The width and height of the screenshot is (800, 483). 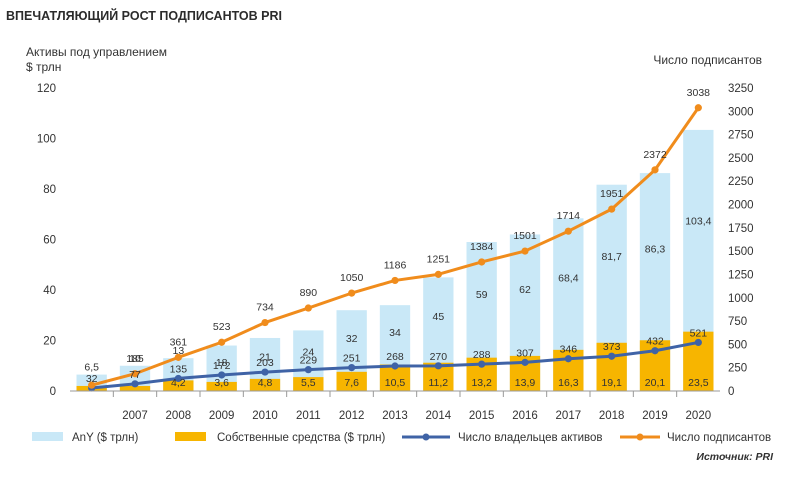 I want to click on data-label-aum: 81,7, so click(x=611, y=257).